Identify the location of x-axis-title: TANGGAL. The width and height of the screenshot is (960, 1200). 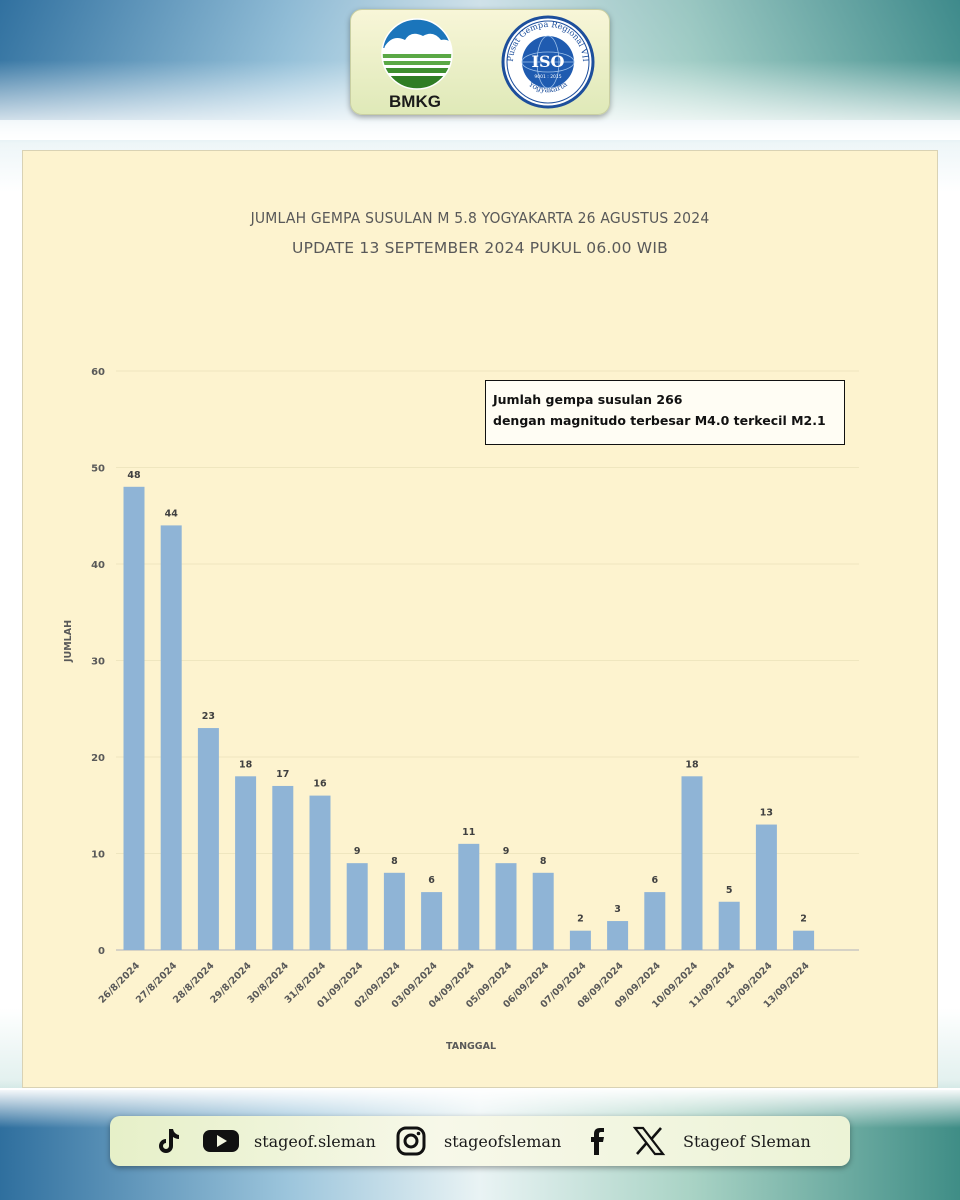
(471, 1046).